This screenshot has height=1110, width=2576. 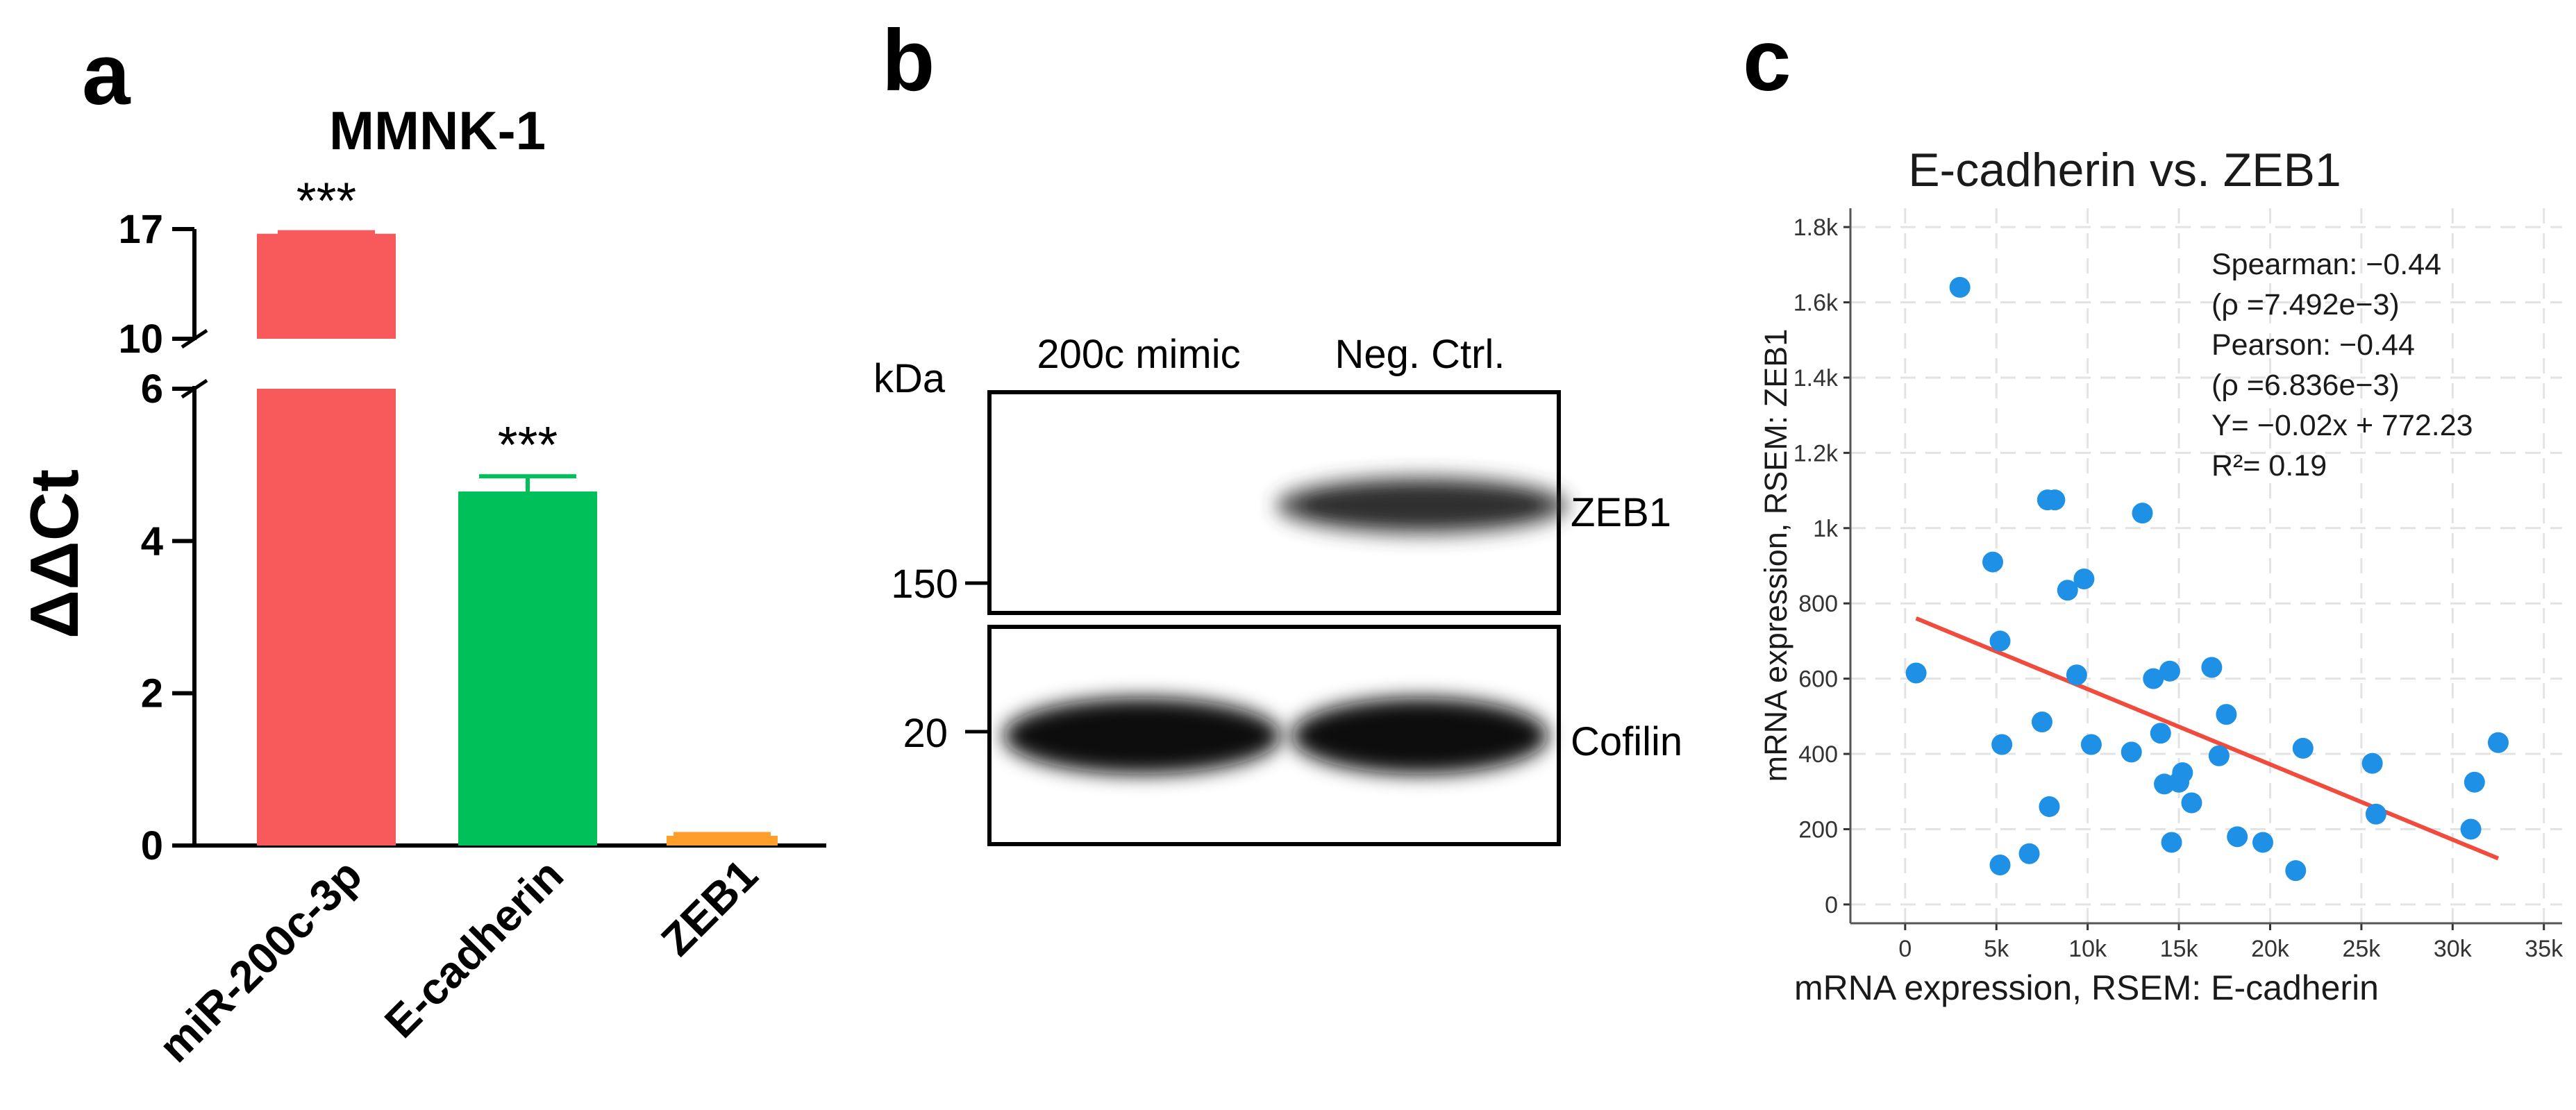 What do you see at coordinates (1775, 555) in the screenshot?
I see `panel-c-ylabel: mRNA expression, RSEM: ZEB1` at bounding box center [1775, 555].